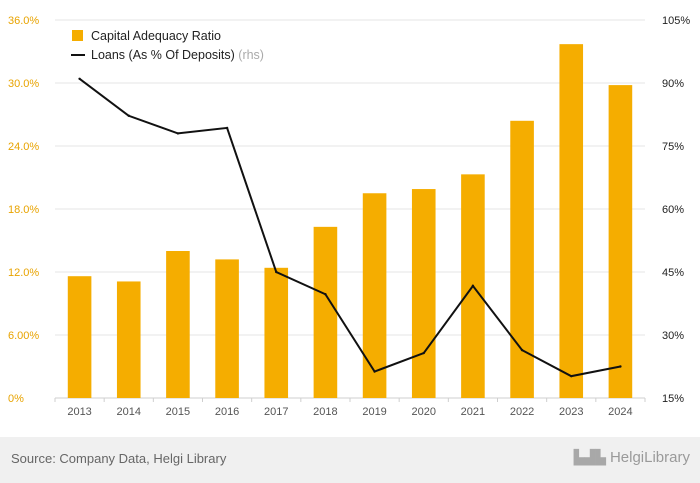 Image resolution: width=700 pixels, height=483 pixels. What do you see at coordinates (23, 273) in the screenshot?
I see `left-tick-label: 12.0%` at bounding box center [23, 273].